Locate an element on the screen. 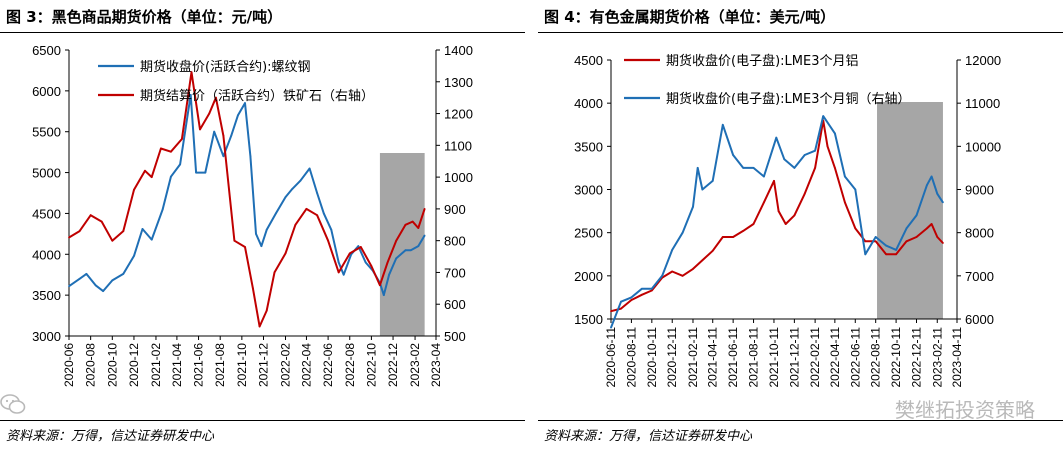  legend-label: 期货结算价（活跃合约）铁矿石（右轴） is located at coordinates (257, 96).